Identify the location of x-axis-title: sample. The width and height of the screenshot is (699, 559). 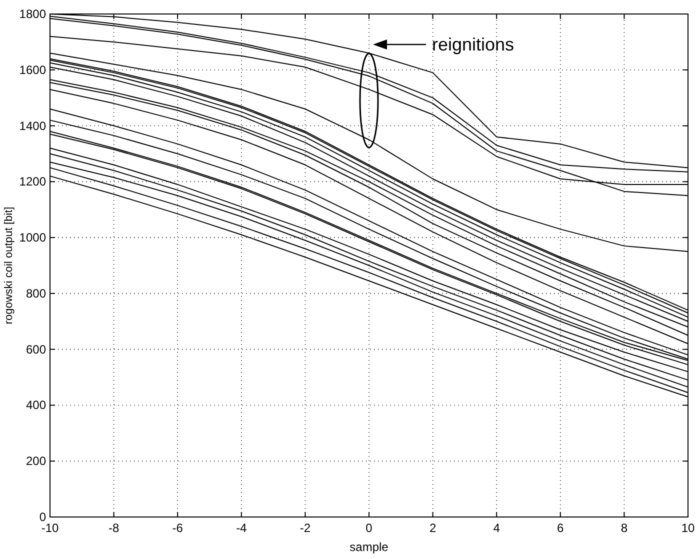
(369, 547).